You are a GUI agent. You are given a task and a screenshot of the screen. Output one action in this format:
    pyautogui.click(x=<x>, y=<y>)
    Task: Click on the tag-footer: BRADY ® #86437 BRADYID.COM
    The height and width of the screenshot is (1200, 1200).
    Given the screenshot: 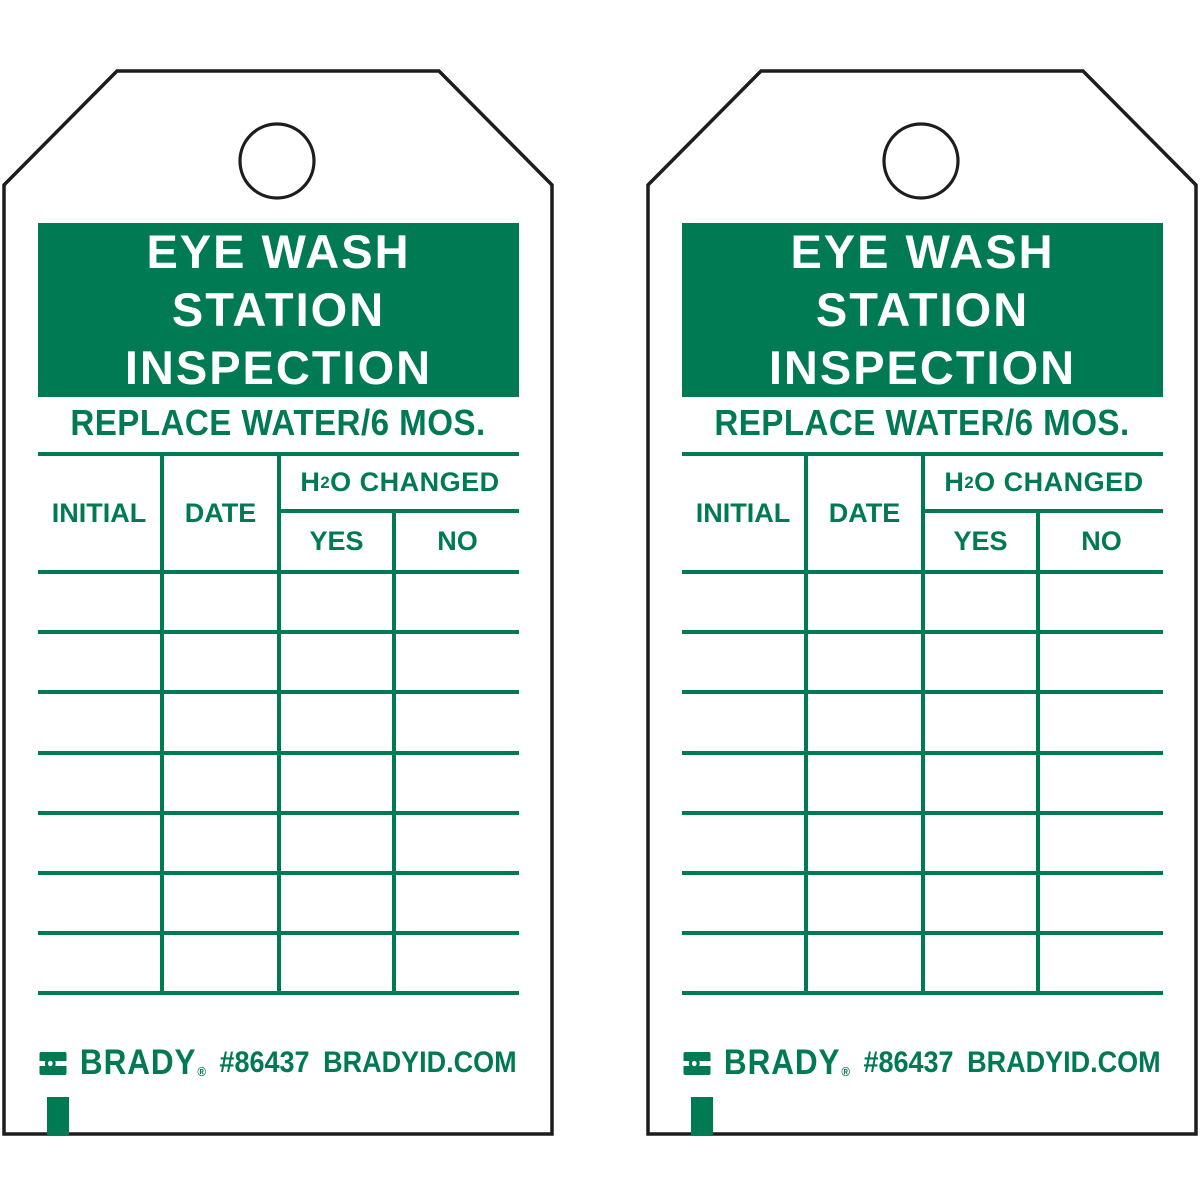 What is the action you would take?
    pyautogui.click(x=922, y=1063)
    